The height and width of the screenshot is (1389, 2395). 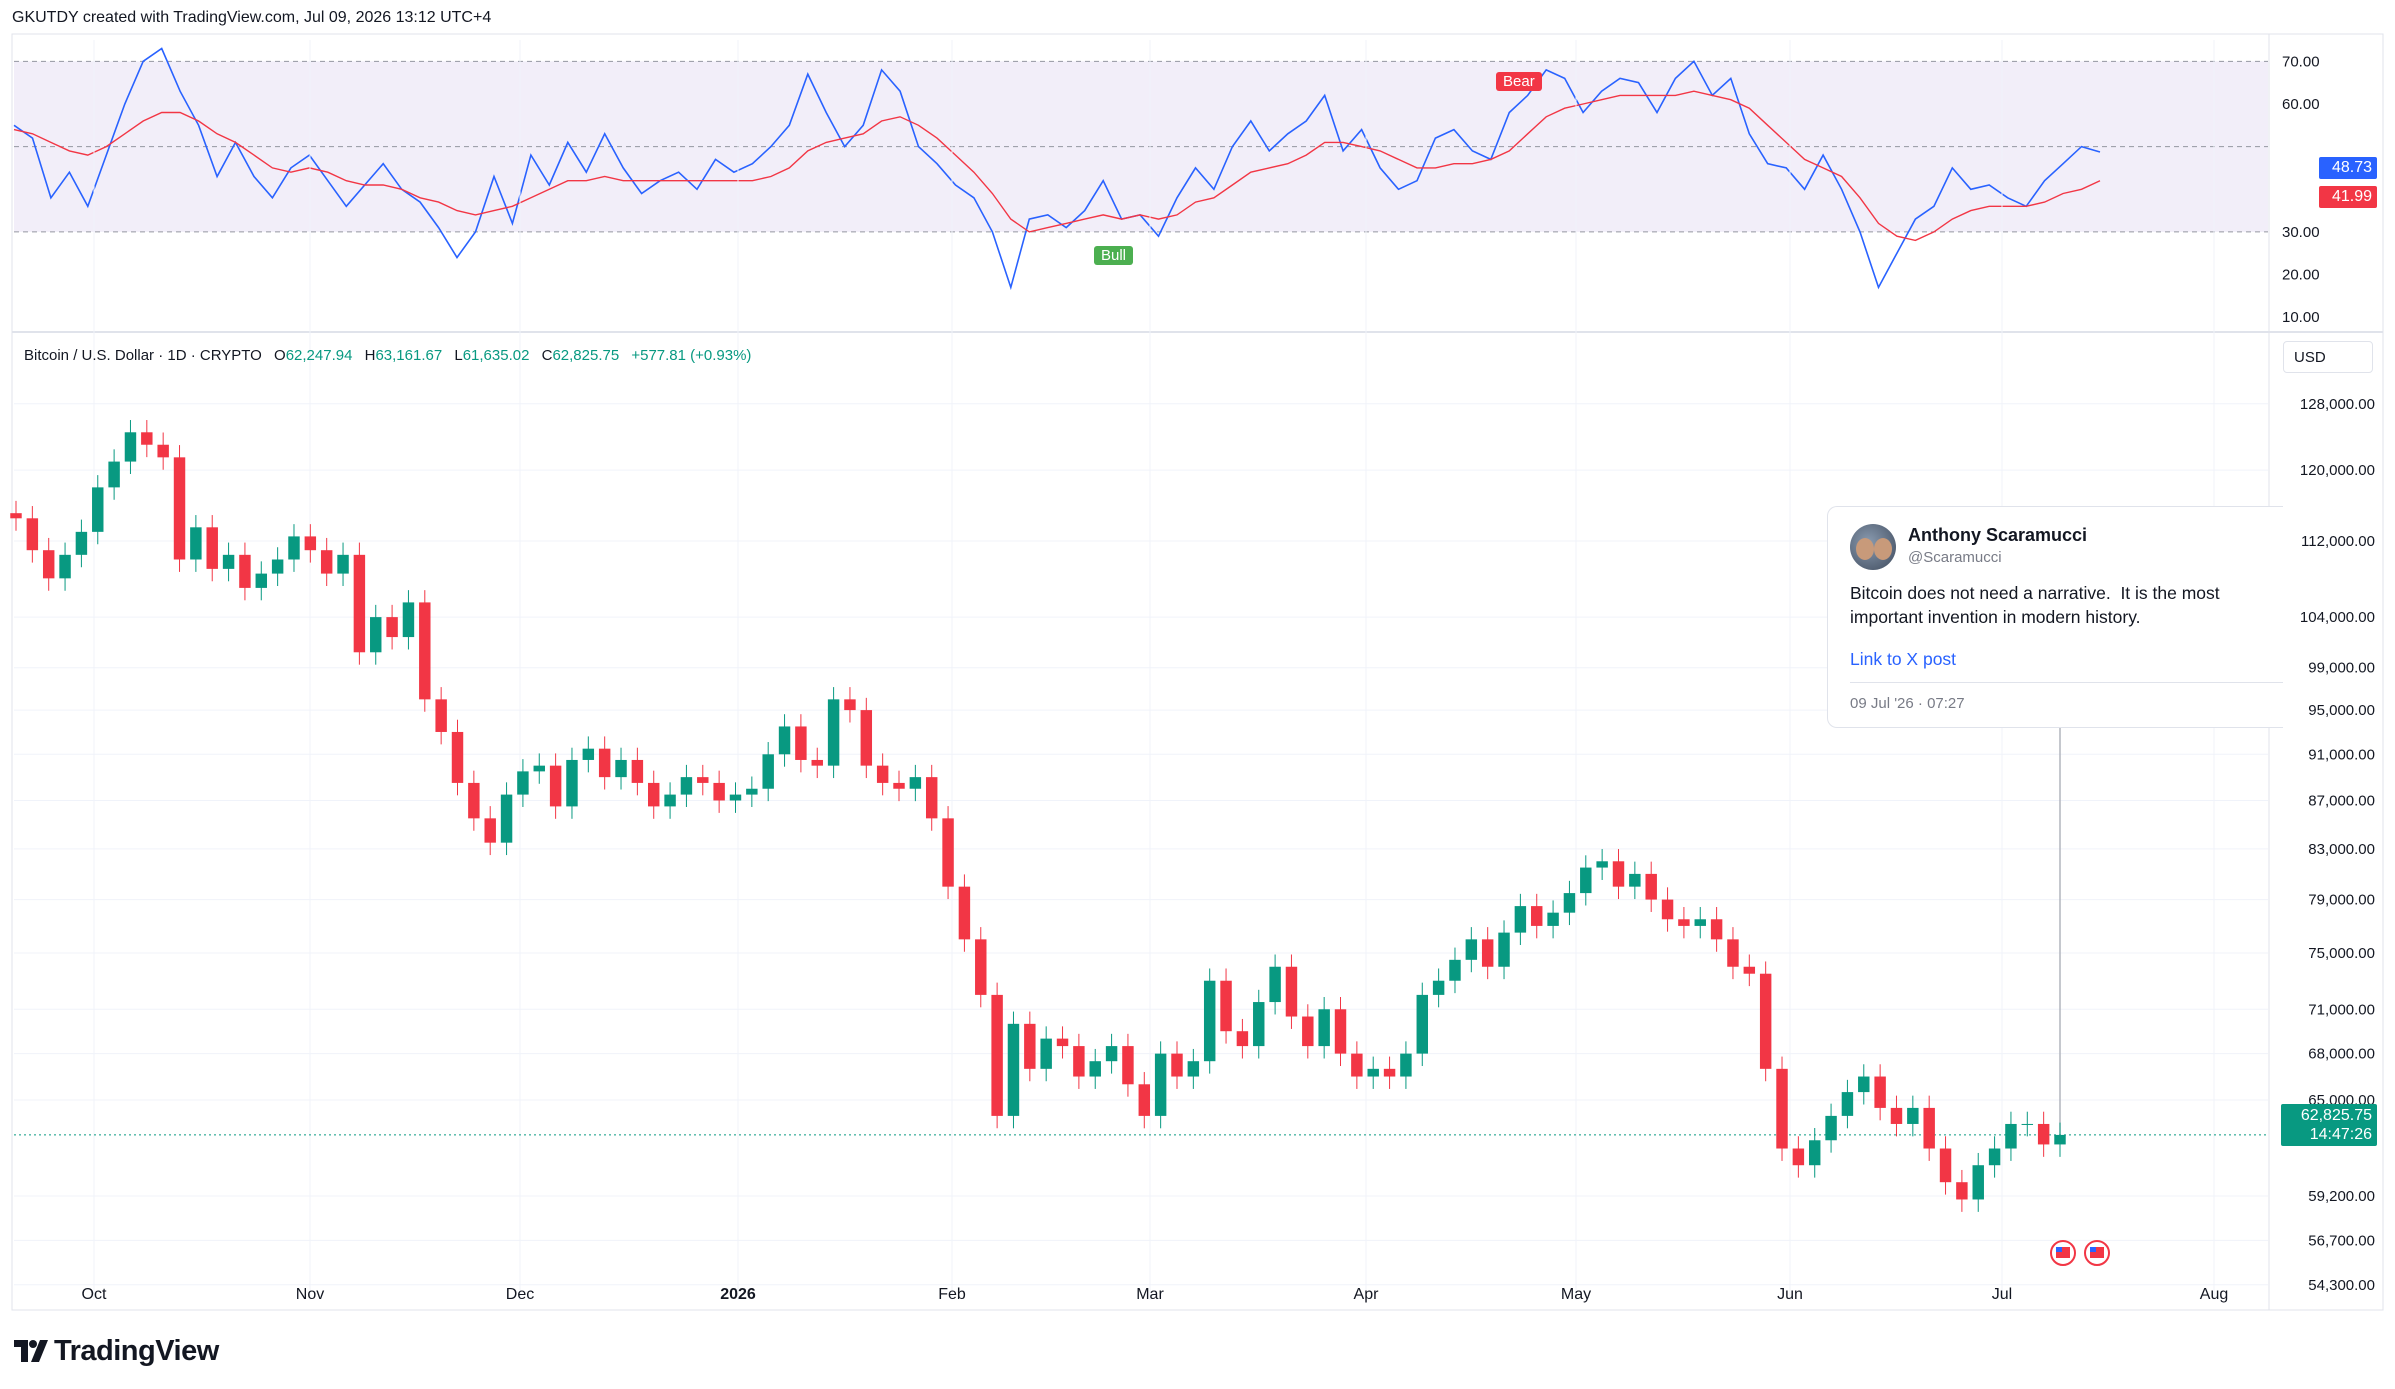 What do you see at coordinates (1576, 1294) in the screenshot?
I see `time-axis-tick: May` at bounding box center [1576, 1294].